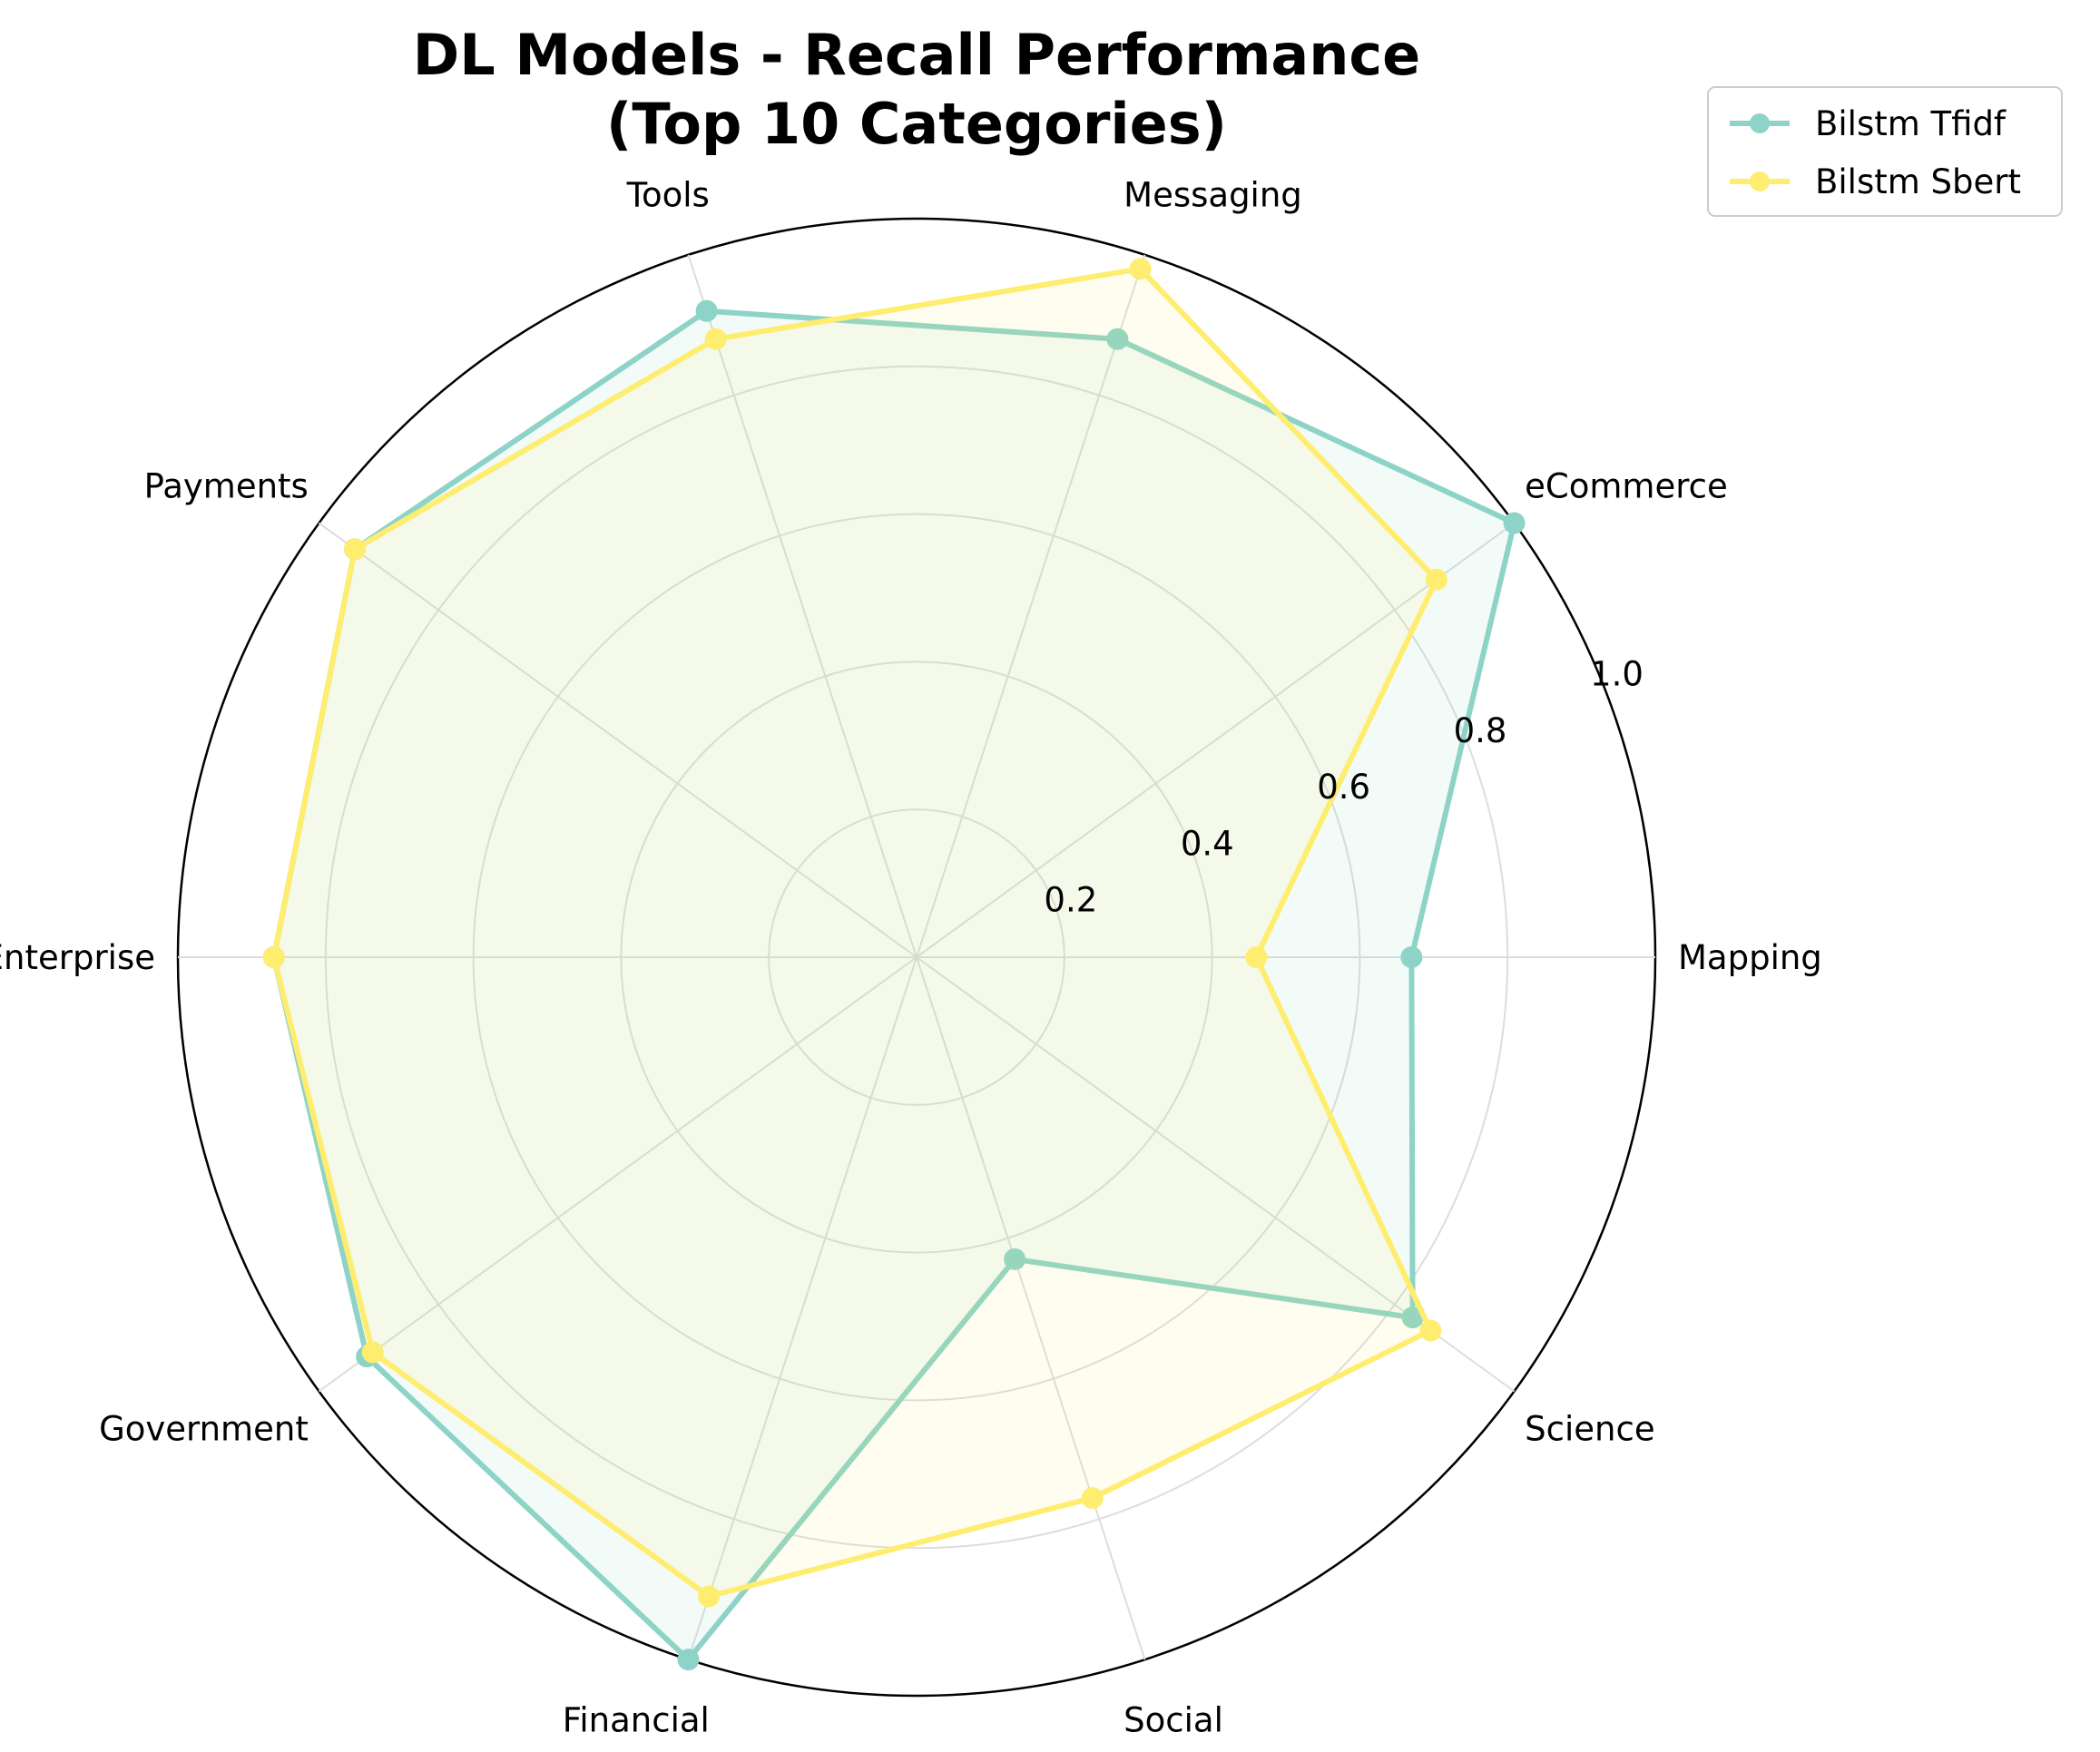 The height and width of the screenshot is (1752, 2100). What do you see at coordinates (1911, 124) in the screenshot?
I see `legend-label: Bilstm Tfidf` at bounding box center [1911, 124].